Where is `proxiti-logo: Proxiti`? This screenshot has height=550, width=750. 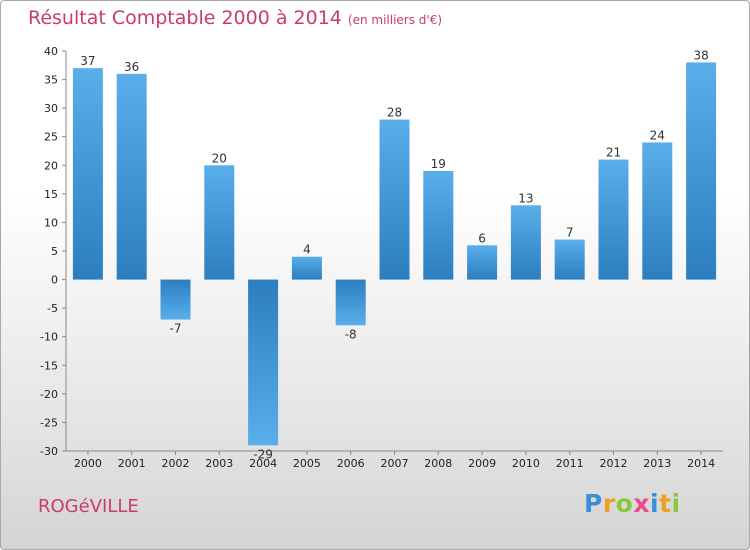 proxiti-logo: Proxiti is located at coordinates (632, 503).